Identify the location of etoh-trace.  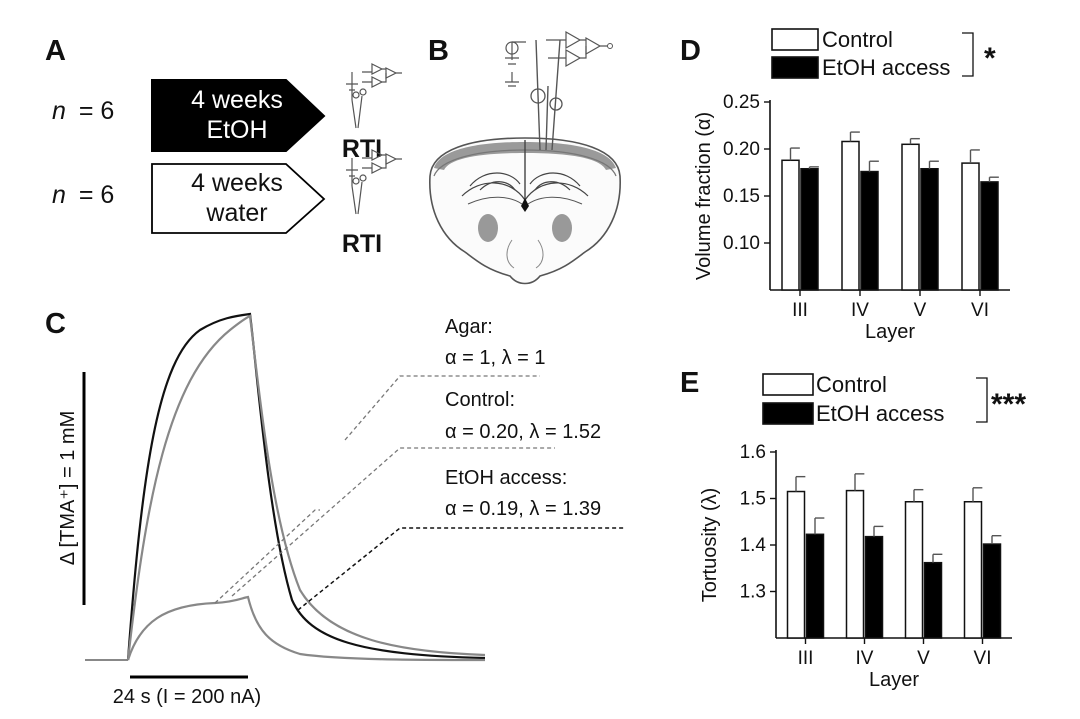
(306, 628).